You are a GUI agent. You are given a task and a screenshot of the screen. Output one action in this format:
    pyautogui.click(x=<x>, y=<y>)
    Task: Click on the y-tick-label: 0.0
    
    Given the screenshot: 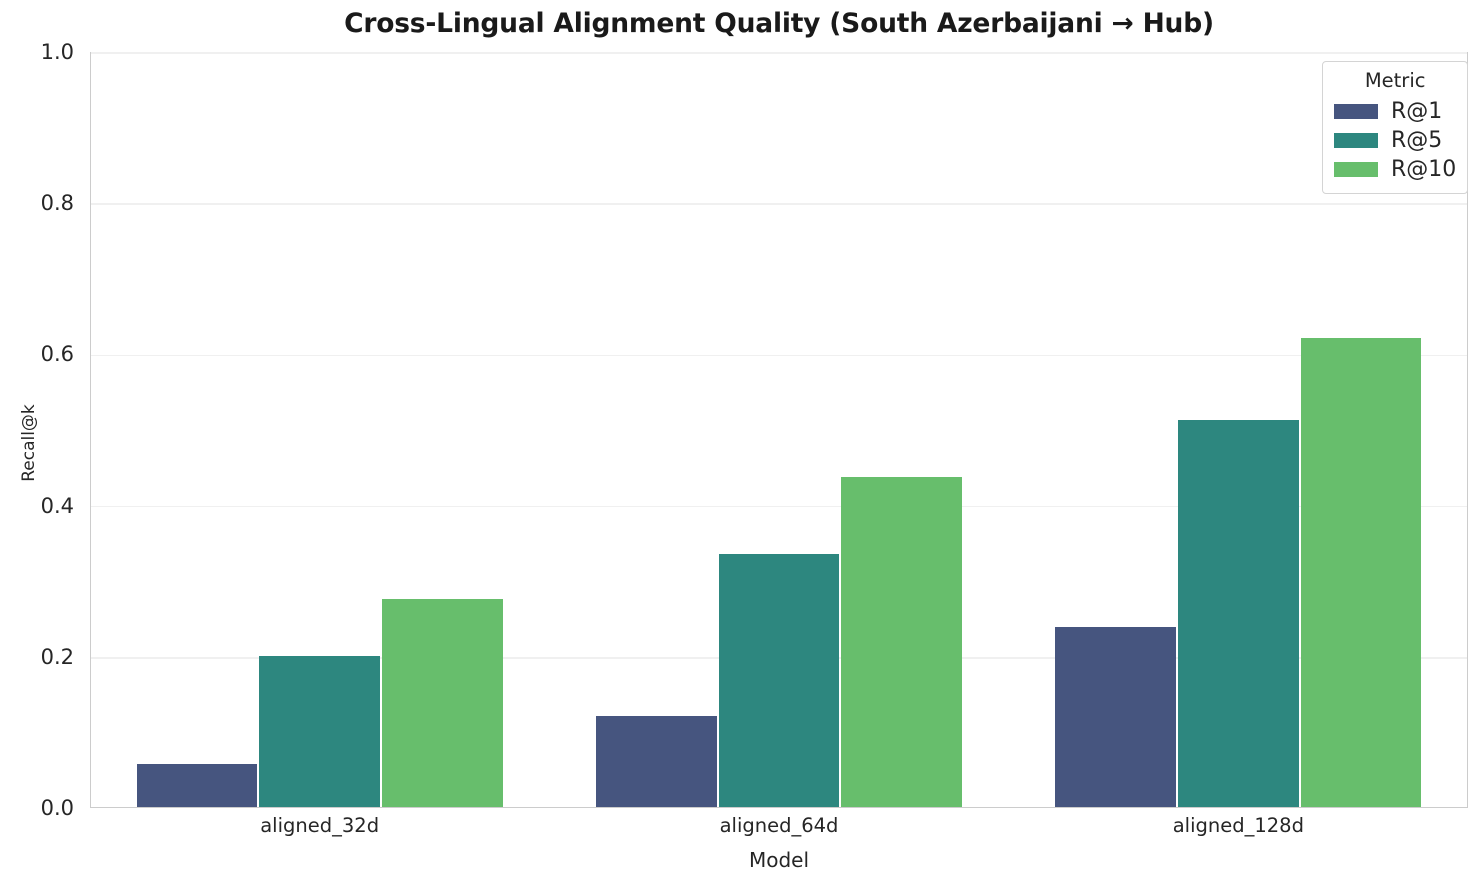 What is the action you would take?
    pyautogui.click(x=57, y=808)
    